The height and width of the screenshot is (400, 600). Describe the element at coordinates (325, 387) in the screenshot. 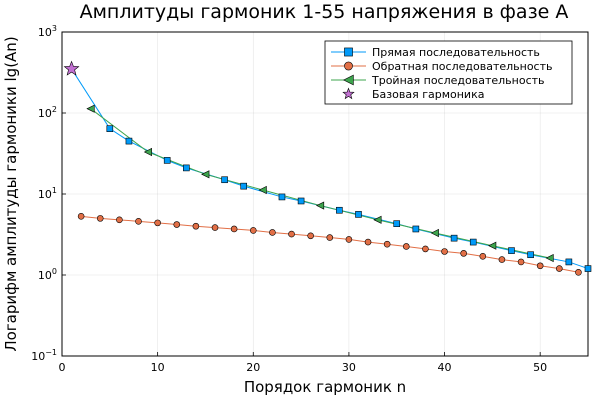

I see `x-axis-title: Порядок гармоник n` at that location.